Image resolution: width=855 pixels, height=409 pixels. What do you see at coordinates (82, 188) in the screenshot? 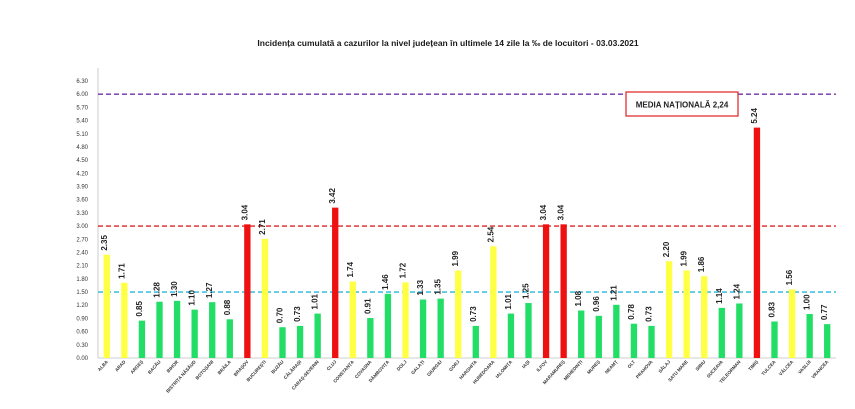
I see `y-tick-label: 3.90` at bounding box center [82, 188].